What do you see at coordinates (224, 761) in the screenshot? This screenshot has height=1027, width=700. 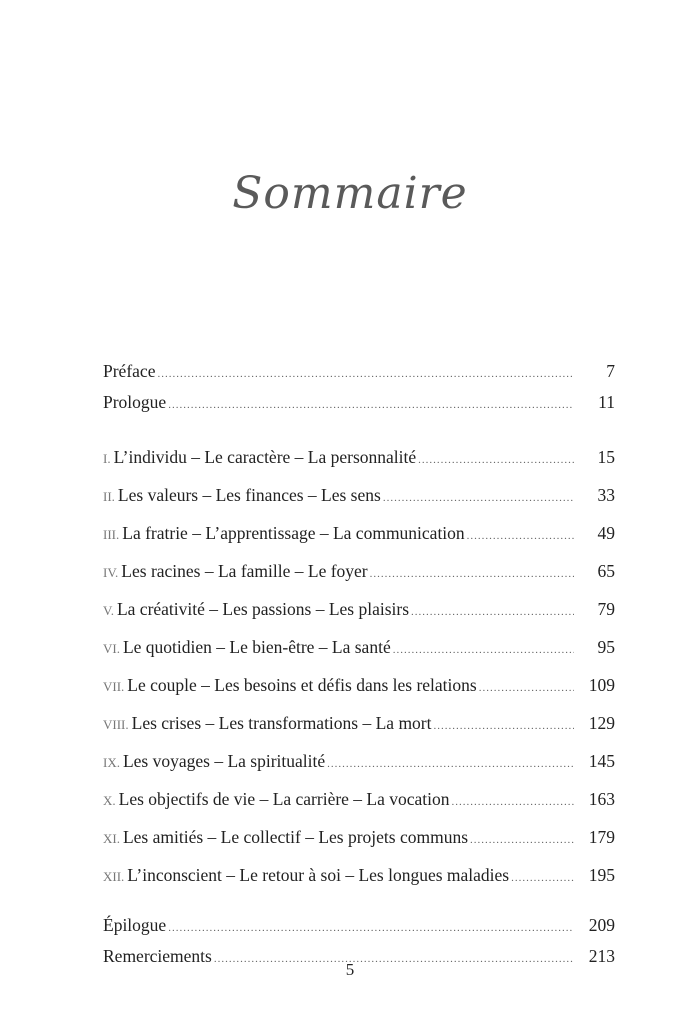 I see `chapter-title: Les voyages – La spiritualité` at bounding box center [224, 761].